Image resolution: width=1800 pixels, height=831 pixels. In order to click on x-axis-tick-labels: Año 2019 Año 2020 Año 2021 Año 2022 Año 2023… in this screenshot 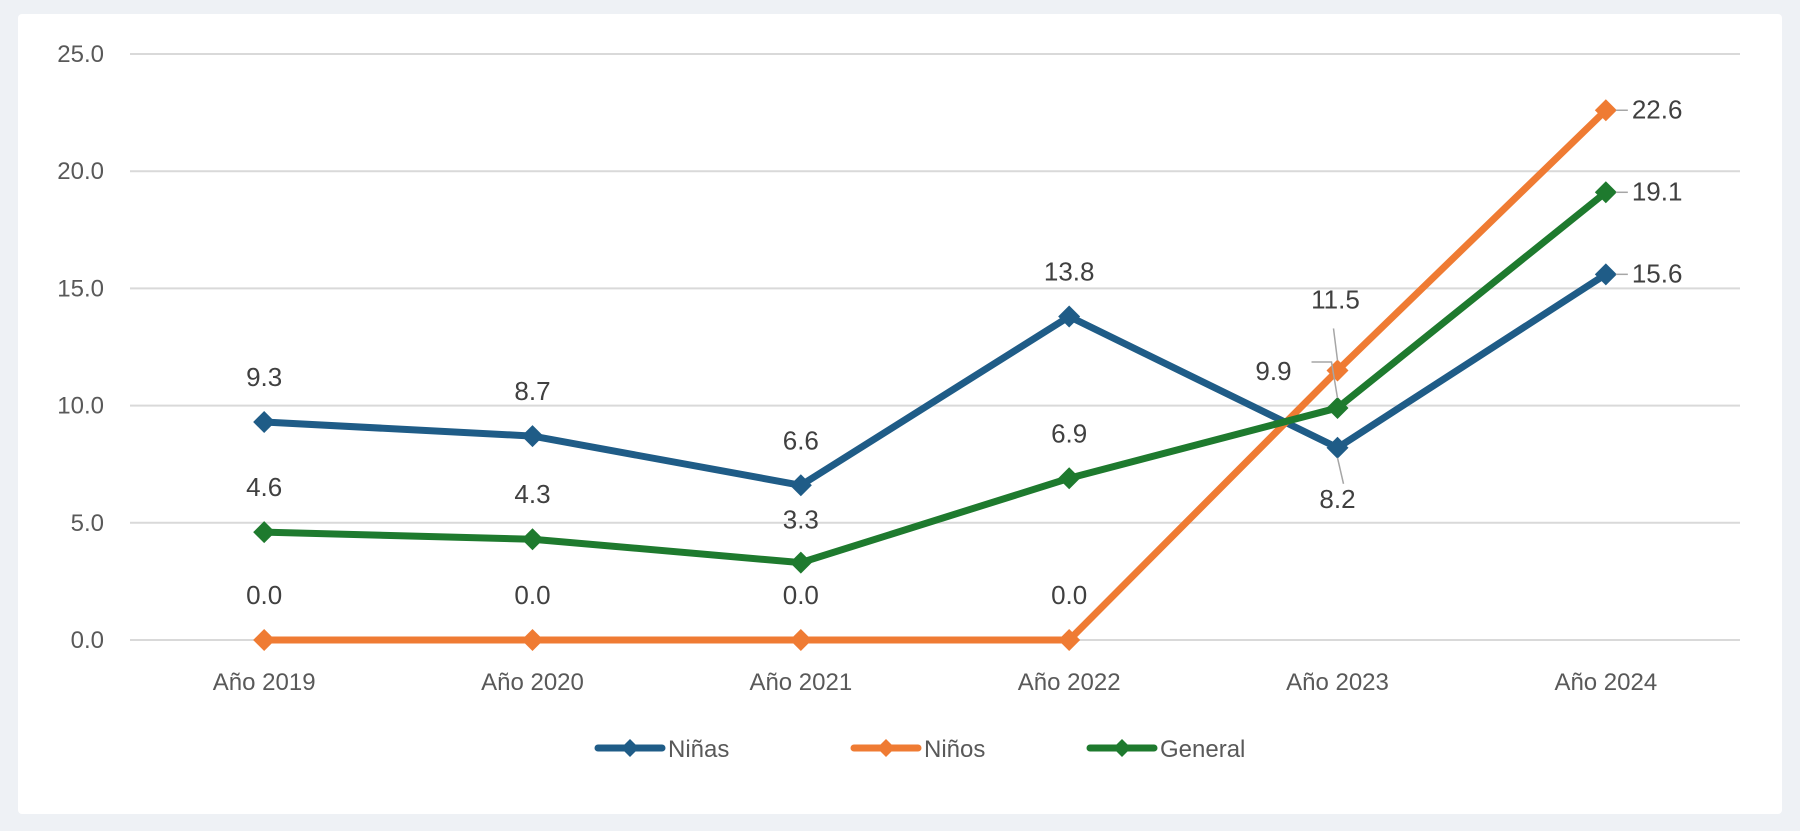, I will do `click(935, 682)`.